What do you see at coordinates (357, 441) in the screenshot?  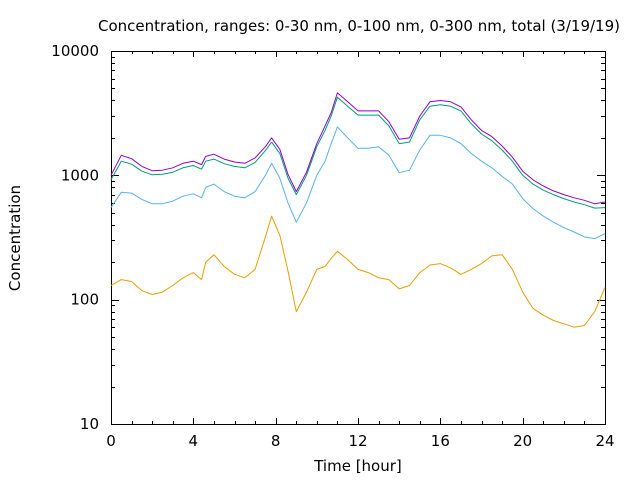 I see `x-tick-label: 12` at bounding box center [357, 441].